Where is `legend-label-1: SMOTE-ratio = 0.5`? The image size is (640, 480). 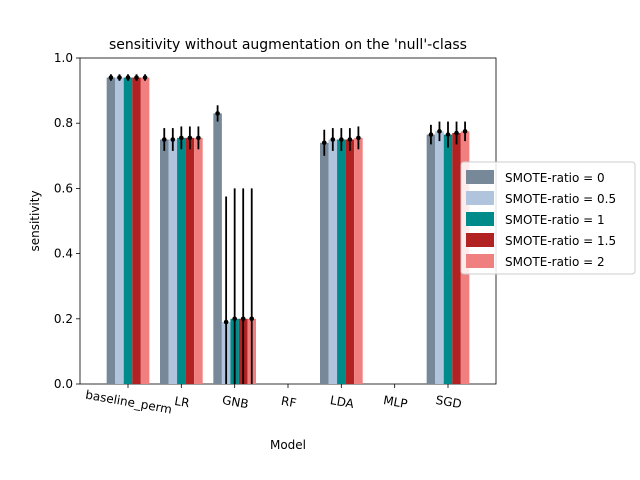
legend-label-1: SMOTE-ratio = 0.5 is located at coordinates (560, 199).